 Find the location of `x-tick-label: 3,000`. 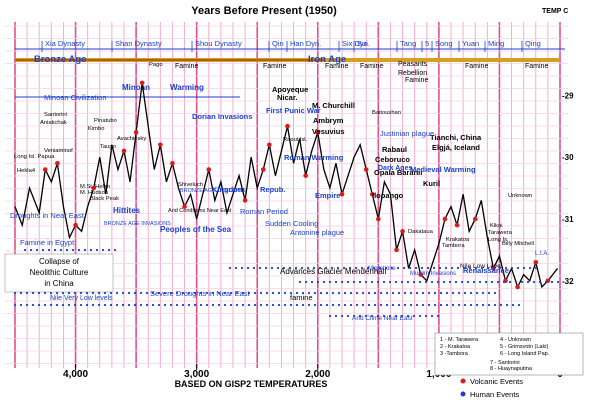

x-tick-label: 3,000 is located at coordinates (196, 374).